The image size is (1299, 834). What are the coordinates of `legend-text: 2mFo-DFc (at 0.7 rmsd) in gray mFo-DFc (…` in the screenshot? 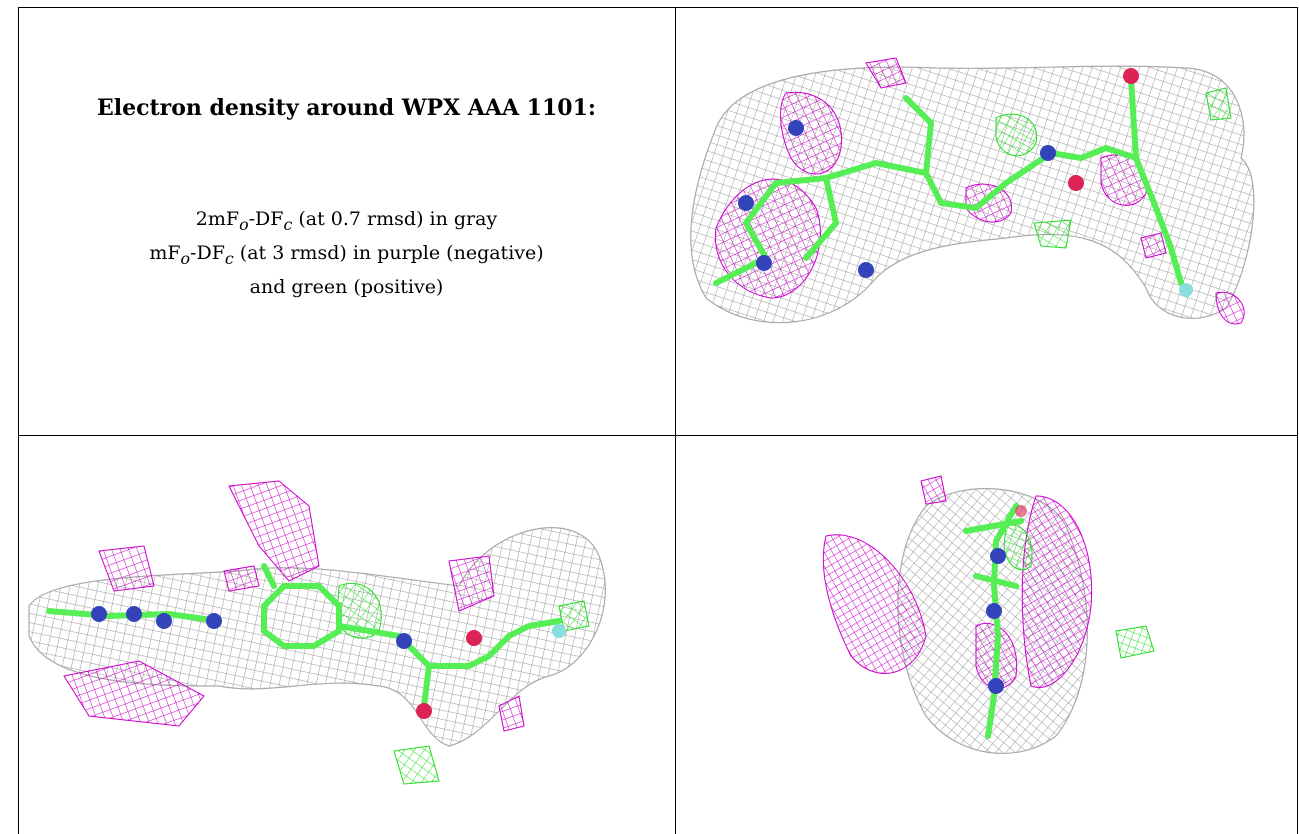 It's located at (346, 253).